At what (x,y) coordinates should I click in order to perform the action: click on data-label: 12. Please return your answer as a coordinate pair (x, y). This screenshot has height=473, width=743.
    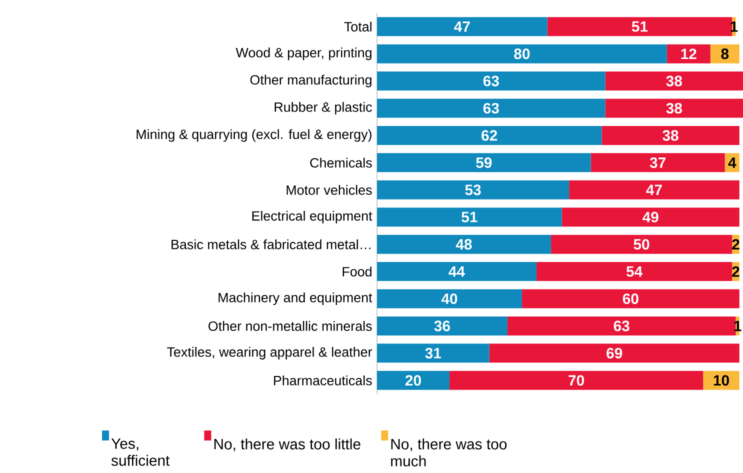
    Looking at the image, I should click on (688, 54).